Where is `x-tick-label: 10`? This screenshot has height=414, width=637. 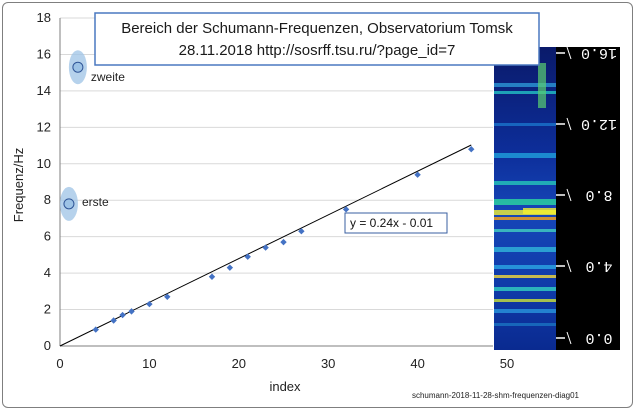
x-tick-label: 10 is located at coordinates (149, 363).